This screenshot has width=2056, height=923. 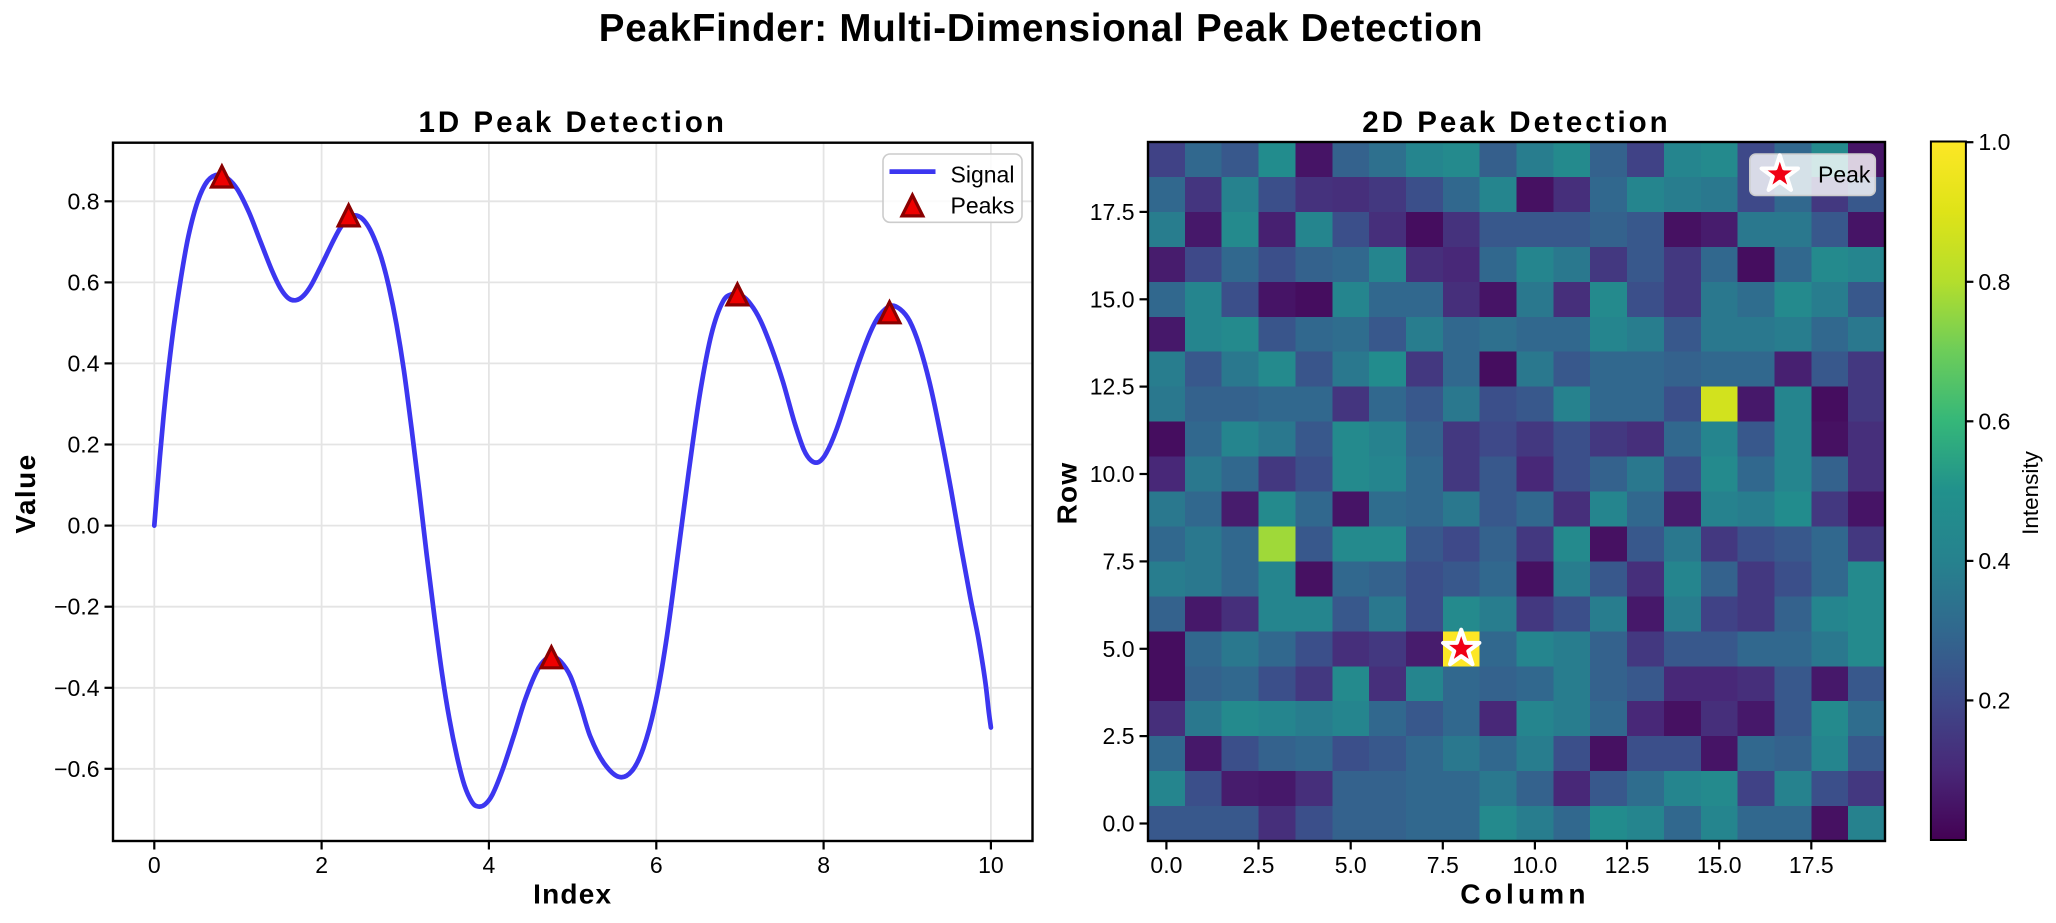 I want to click on svg-text: 0, so click(x=154, y=865).